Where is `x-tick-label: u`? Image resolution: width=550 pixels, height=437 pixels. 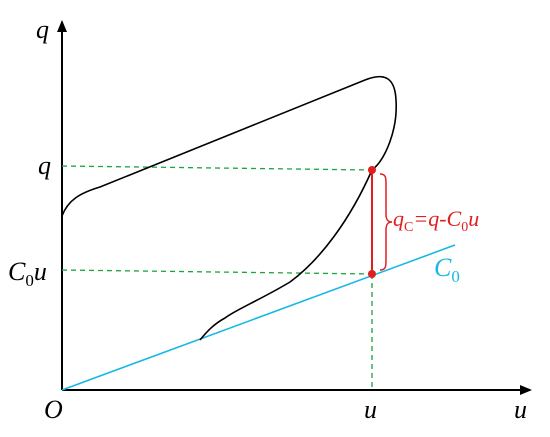
x-tick-label: u is located at coordinates (370, 409).